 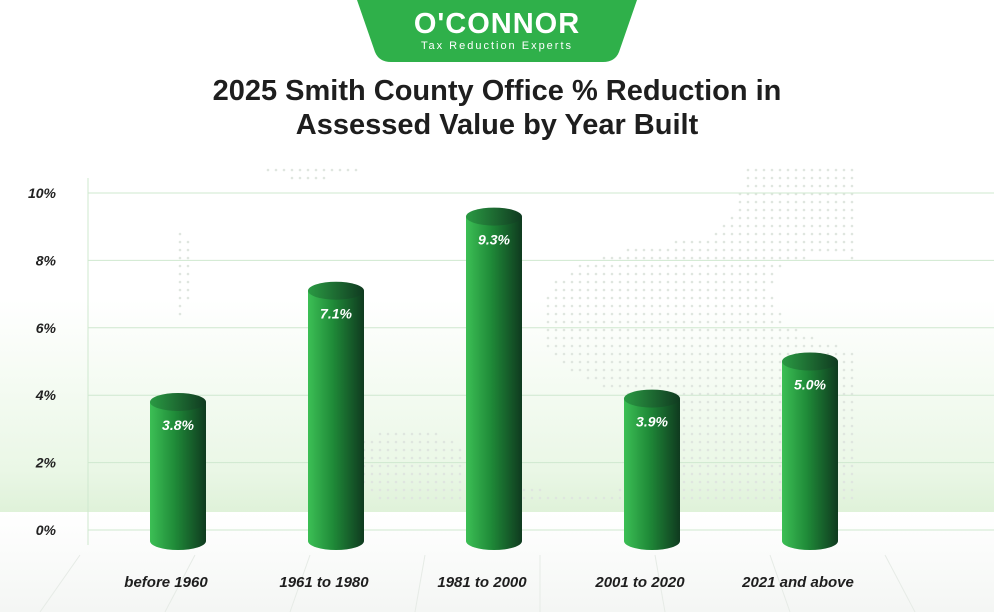 I want to click on floor-line, so click(x=60, y=583).